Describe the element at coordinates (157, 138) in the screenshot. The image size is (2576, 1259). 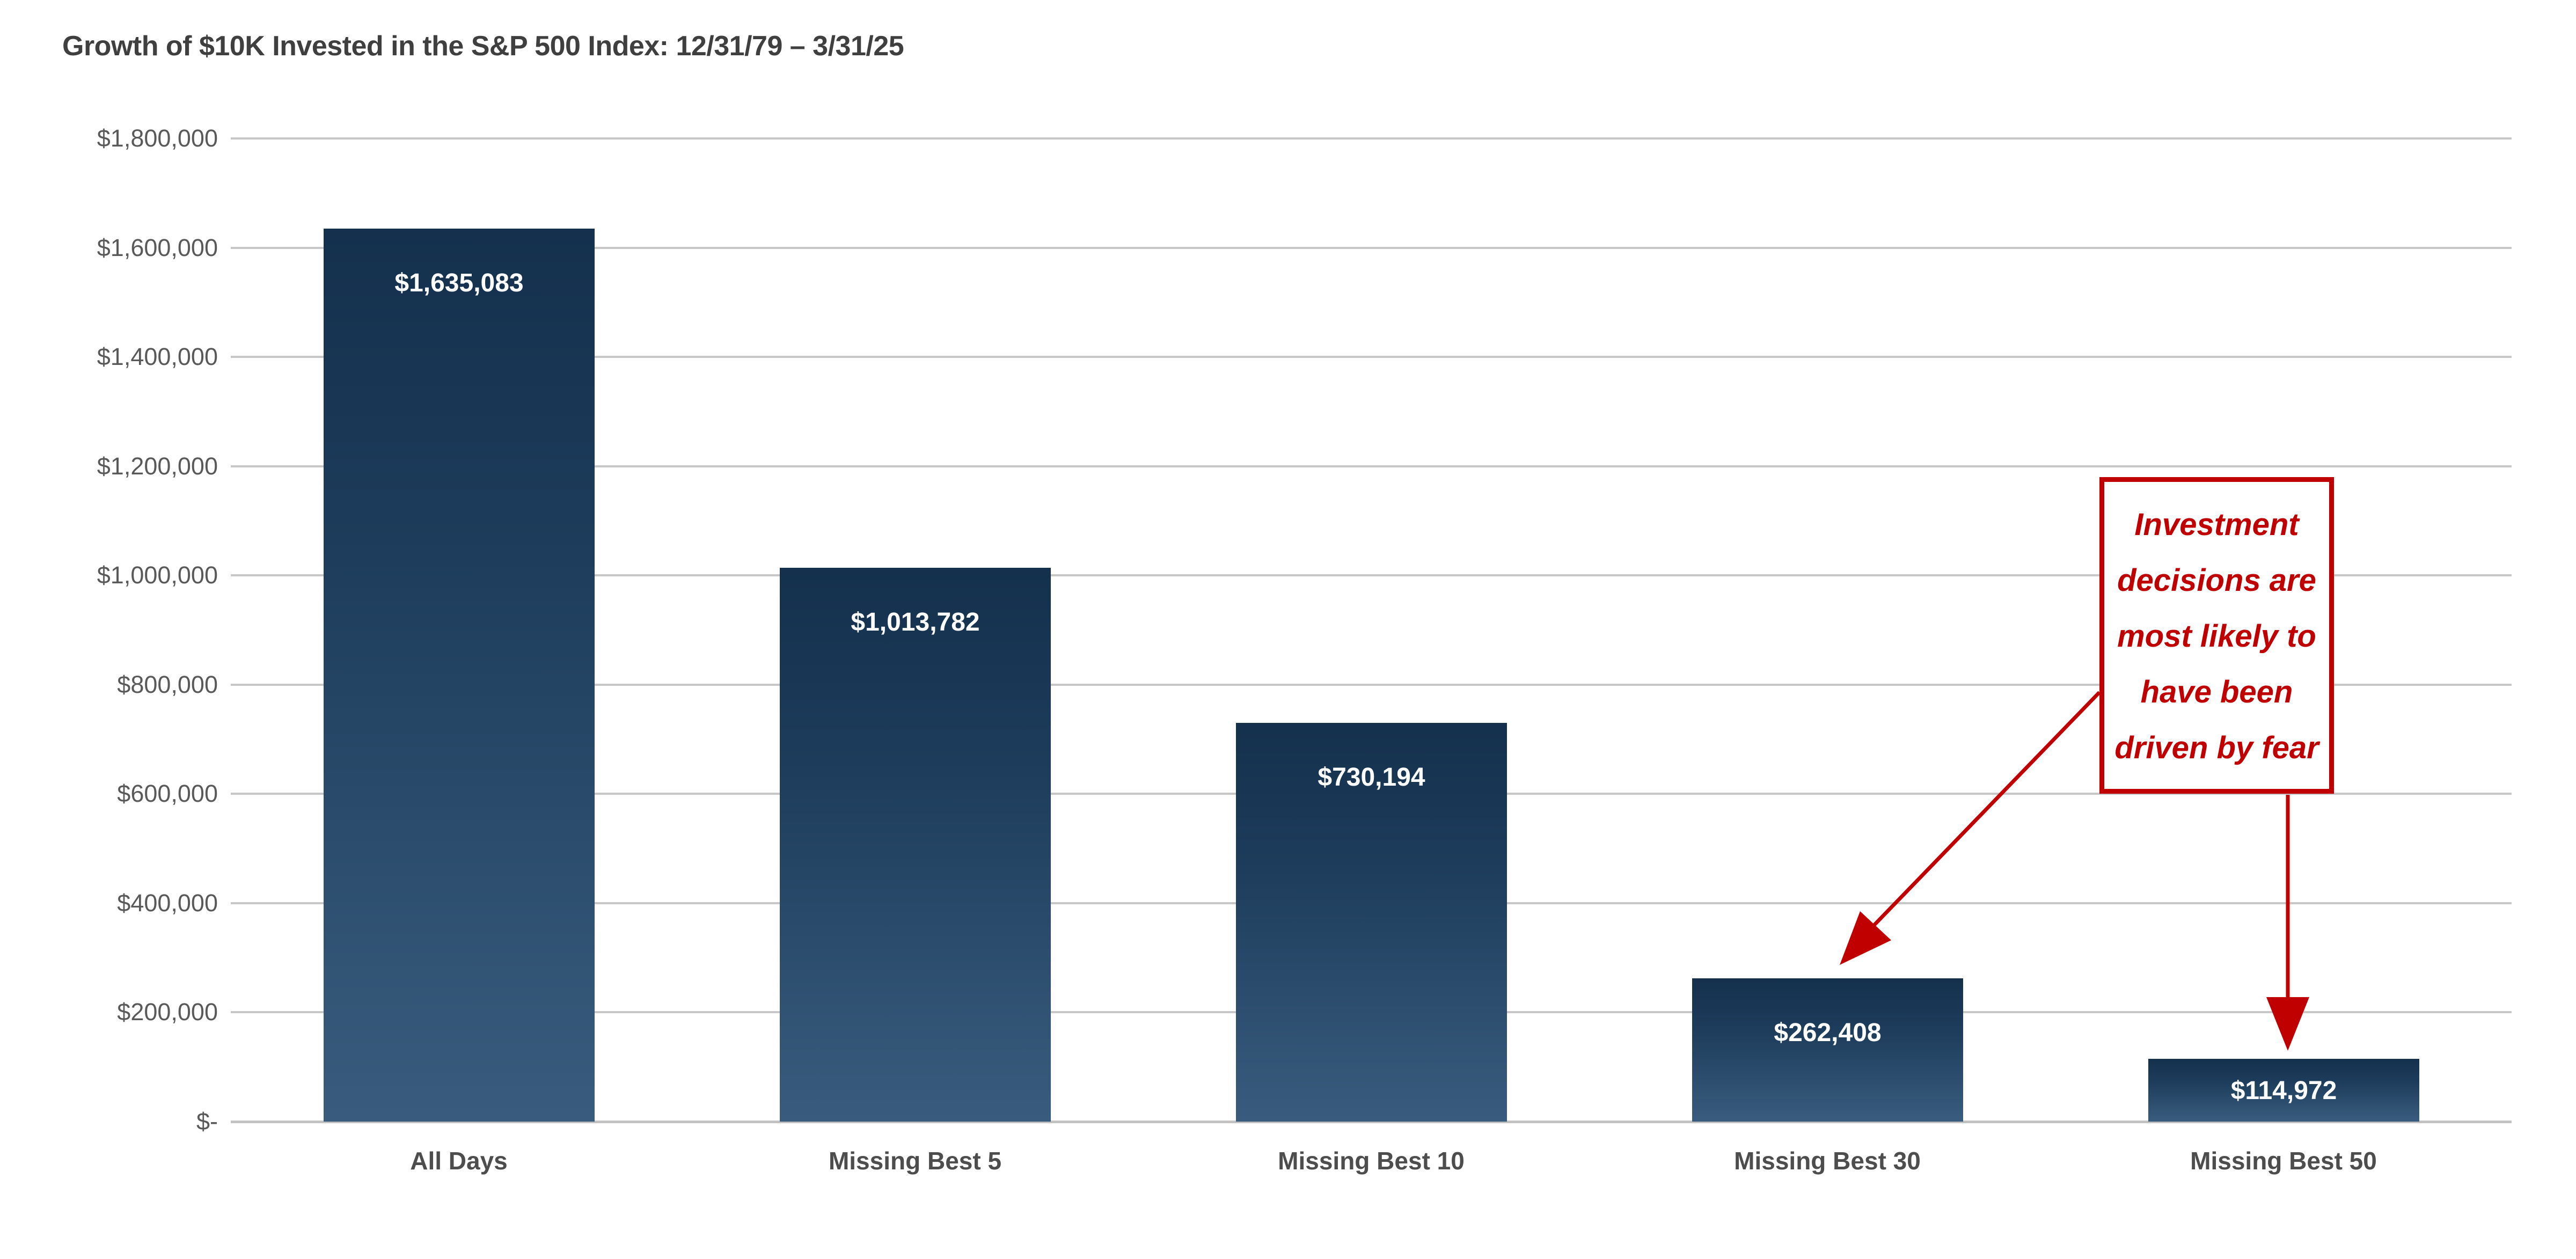
I see `y-tick-label: $1,800,000` at that location.